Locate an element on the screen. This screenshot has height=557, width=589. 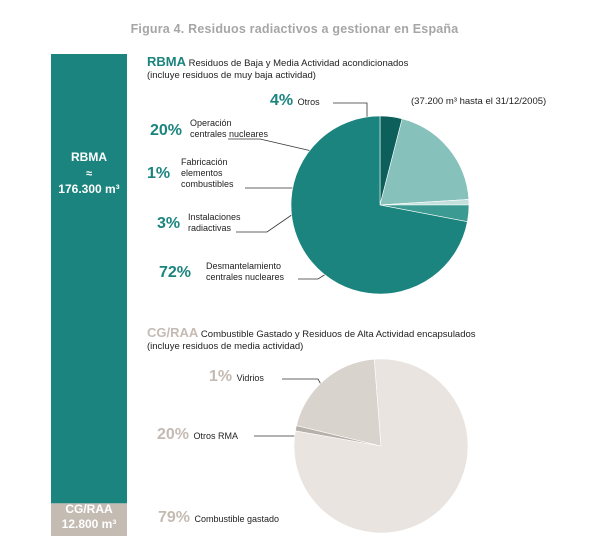
volume-bar: RBMA ≈ 176.300 m³ CG/RAA 12.800 m³ is located at coordinates (89, 295).